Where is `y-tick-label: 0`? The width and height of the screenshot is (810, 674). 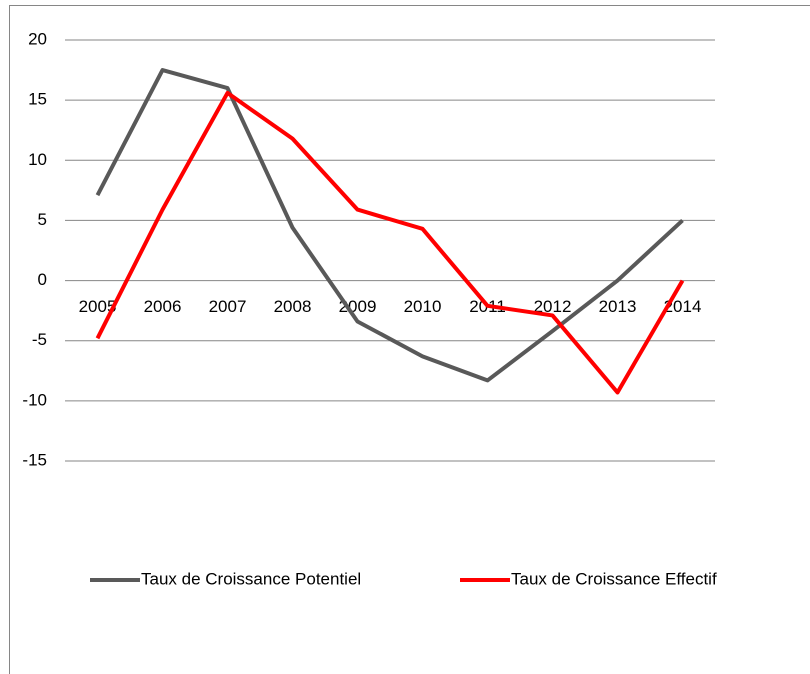
y-tick-label: 0 is located at coordinates (42, 279).